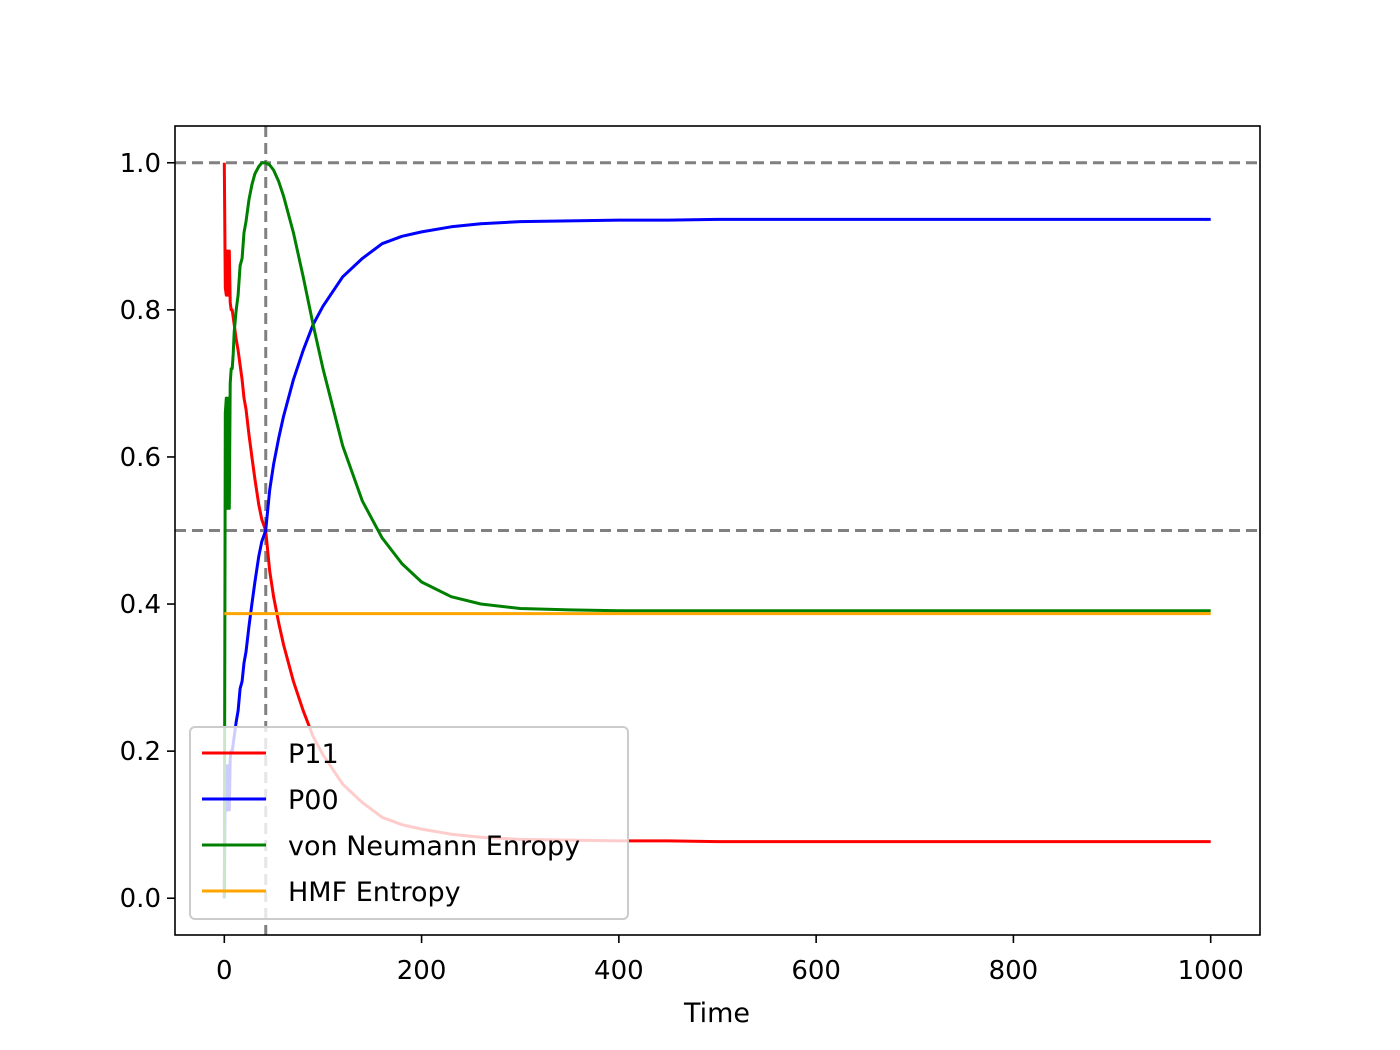  What do you see at coordinates (140, 899) in the screenshot?
I see `y-tick-label: 0.0` at bounding box center [140, 899].